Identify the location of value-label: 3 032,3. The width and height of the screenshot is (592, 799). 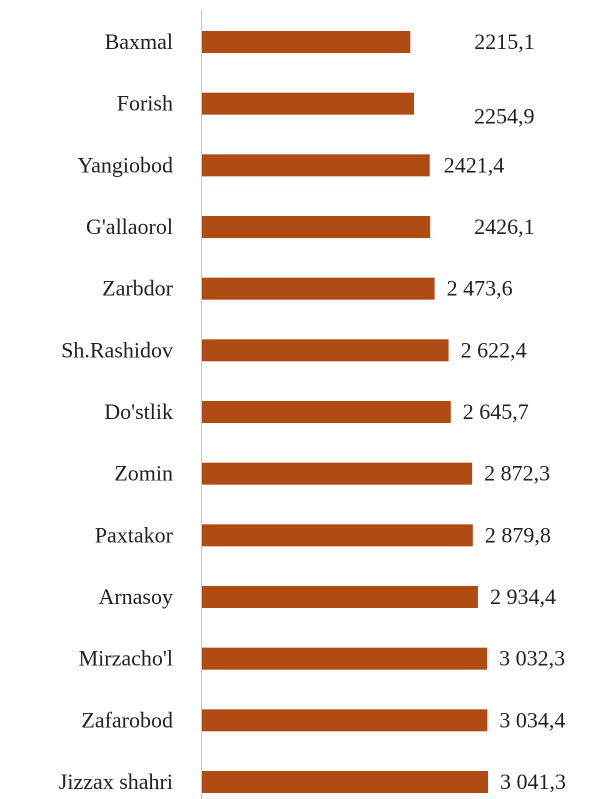
(532, 658).